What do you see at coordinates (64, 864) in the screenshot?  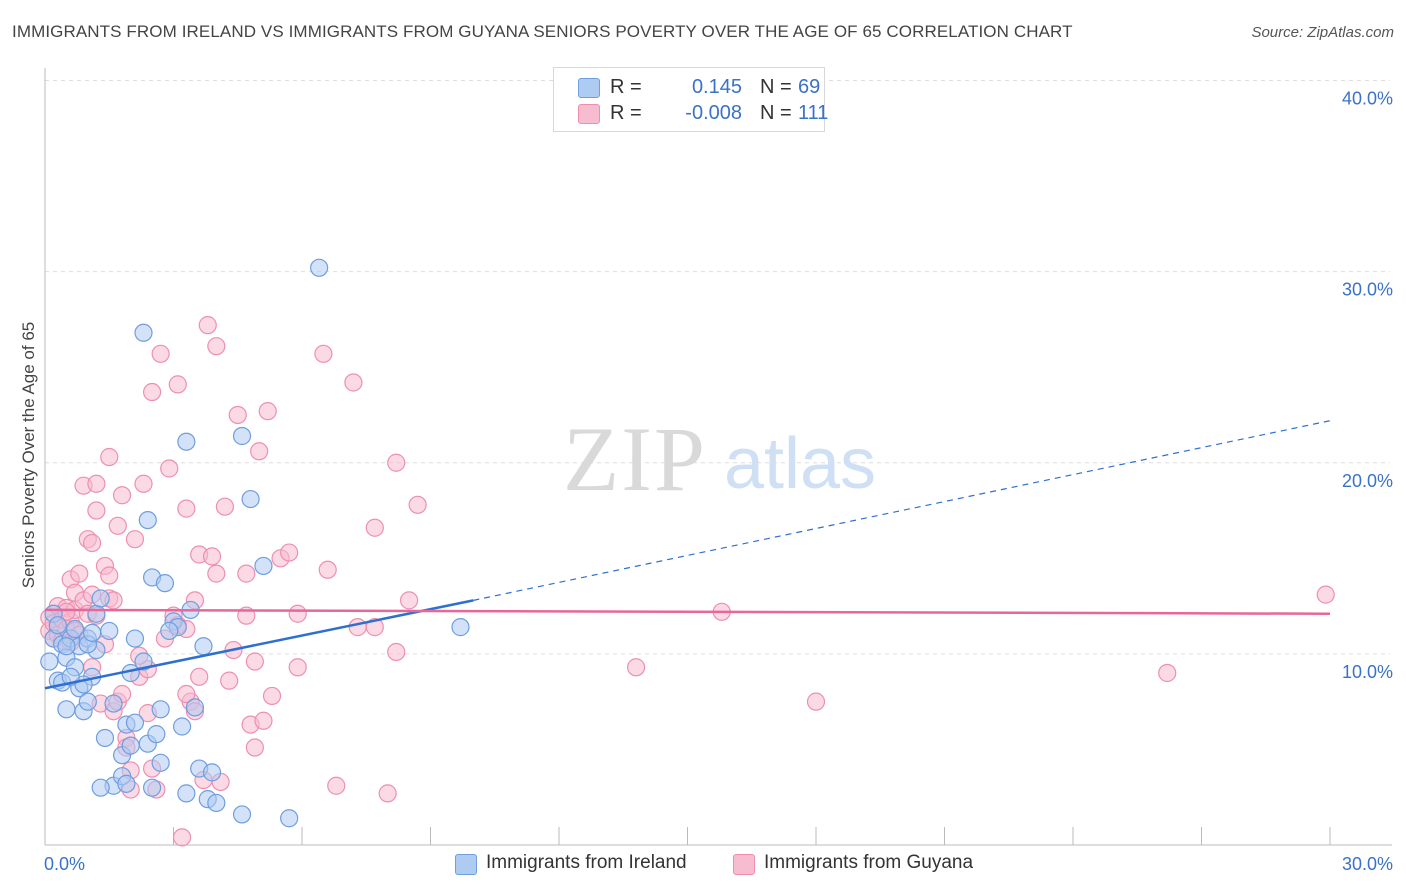 I see `x-tick-label: 0.0%` at bounding box center [64, 864].